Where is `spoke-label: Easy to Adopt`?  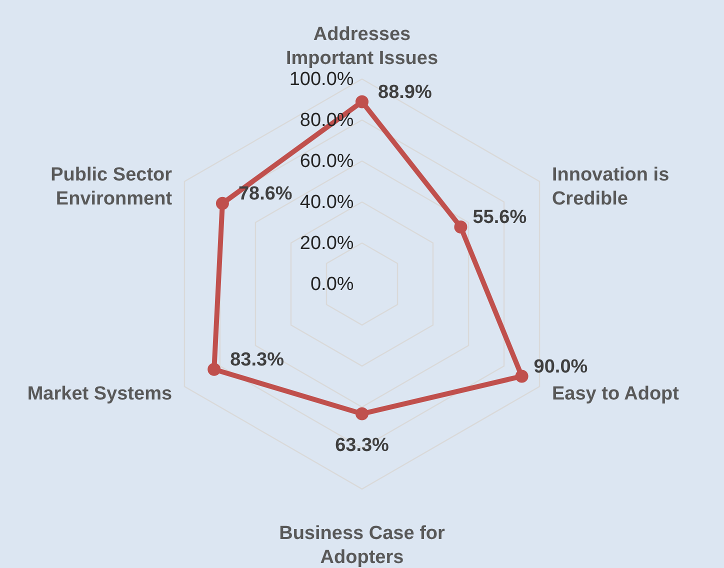
spoke-label: Easy to Adopt is located at coordinates (616, 394).